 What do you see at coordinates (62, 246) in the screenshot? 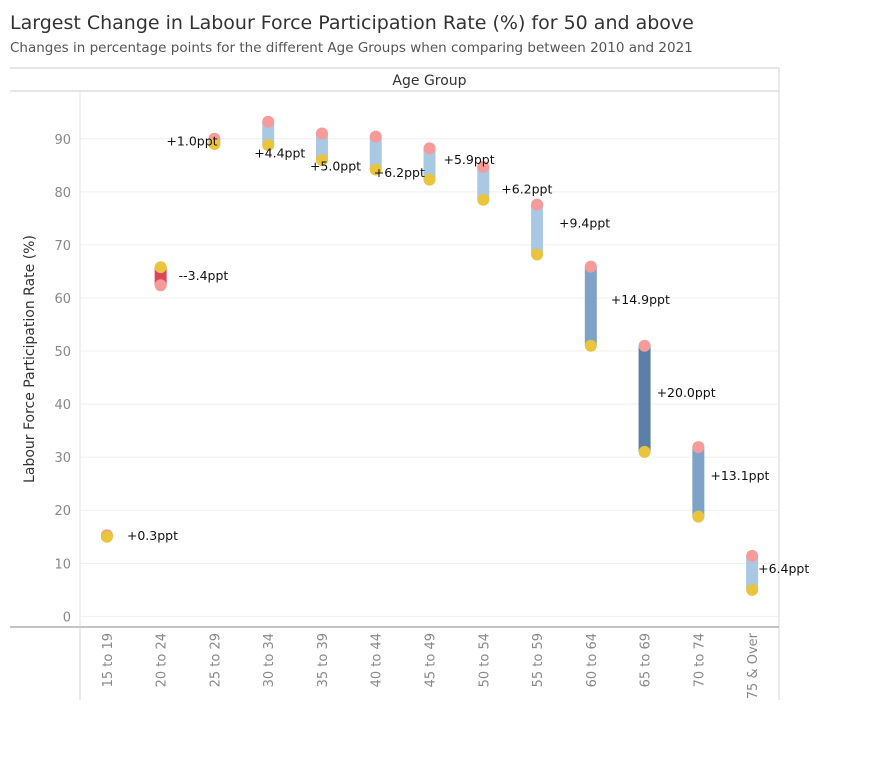
I see `y-tick-label: 70` at bounding box center [62, 246].